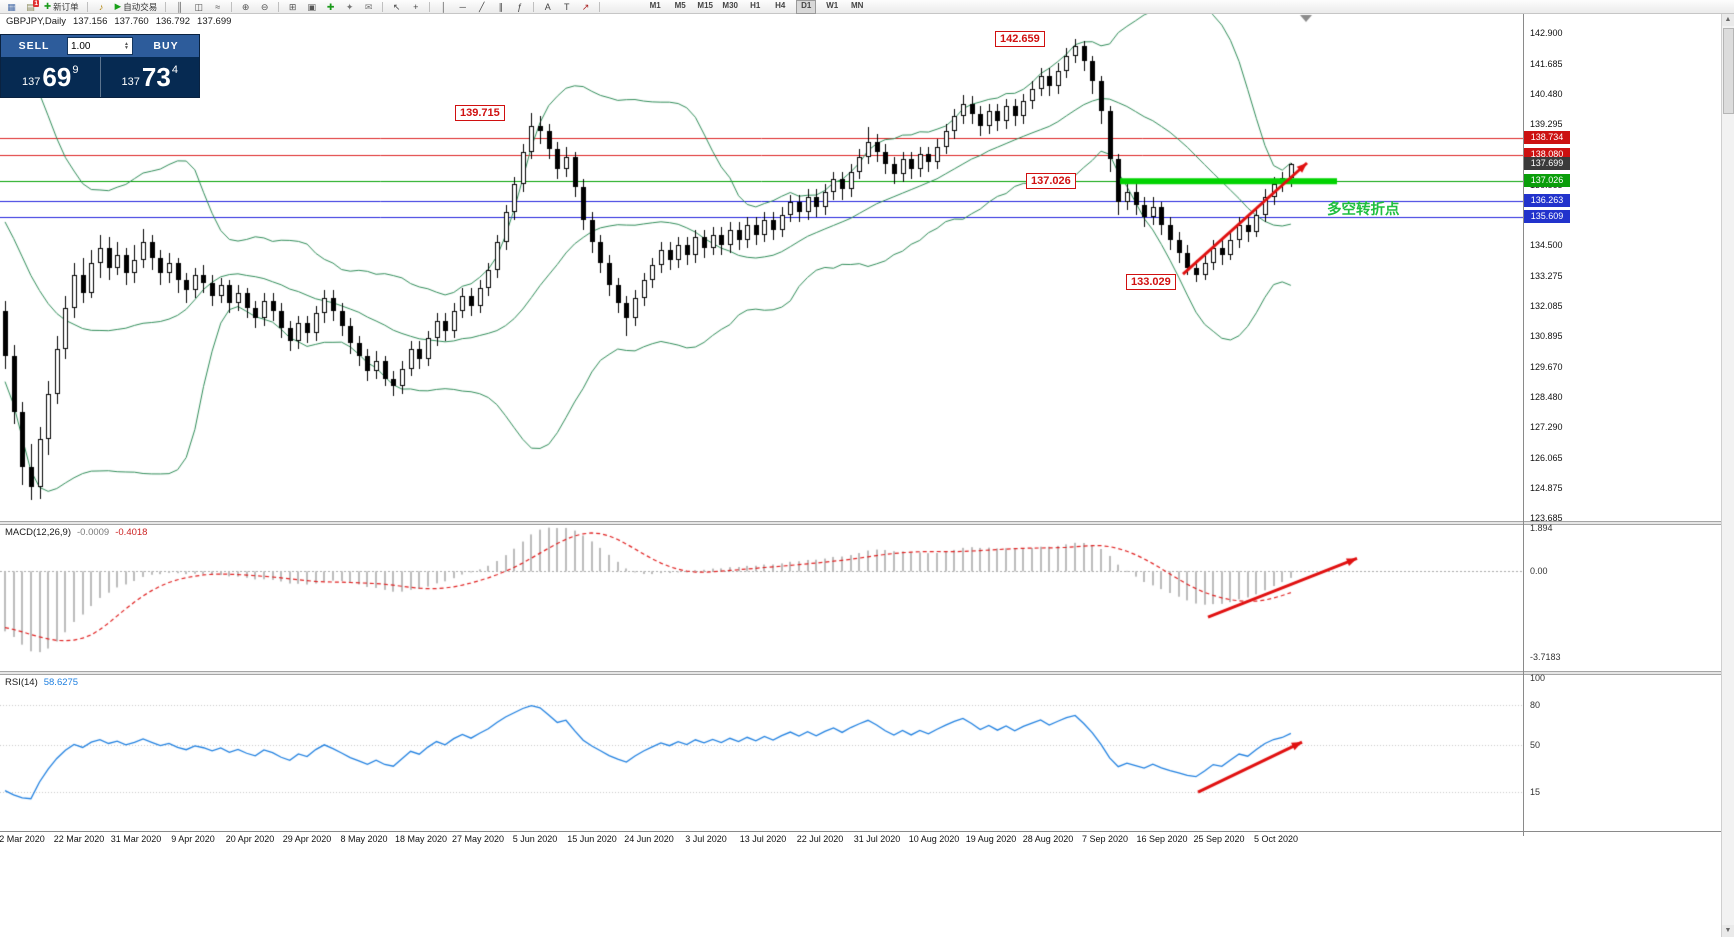 The height and width of the screenshot is (937, 1734). What do you see at coordinates (1545, 657) in the screenshot?
I see `macd-scale-label: -3.7183` at bounding box center [1545, 657].